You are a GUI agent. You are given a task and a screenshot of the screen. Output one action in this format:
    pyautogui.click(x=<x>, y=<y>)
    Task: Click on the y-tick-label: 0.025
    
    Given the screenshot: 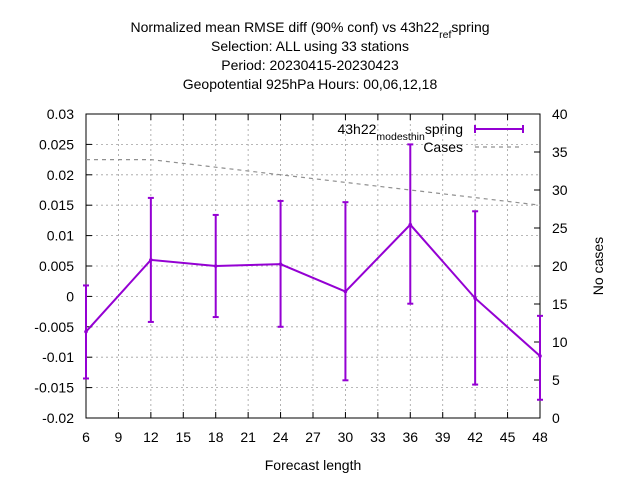 What is the action you would take?
    pyautogui.click(x=56, y=144)
    